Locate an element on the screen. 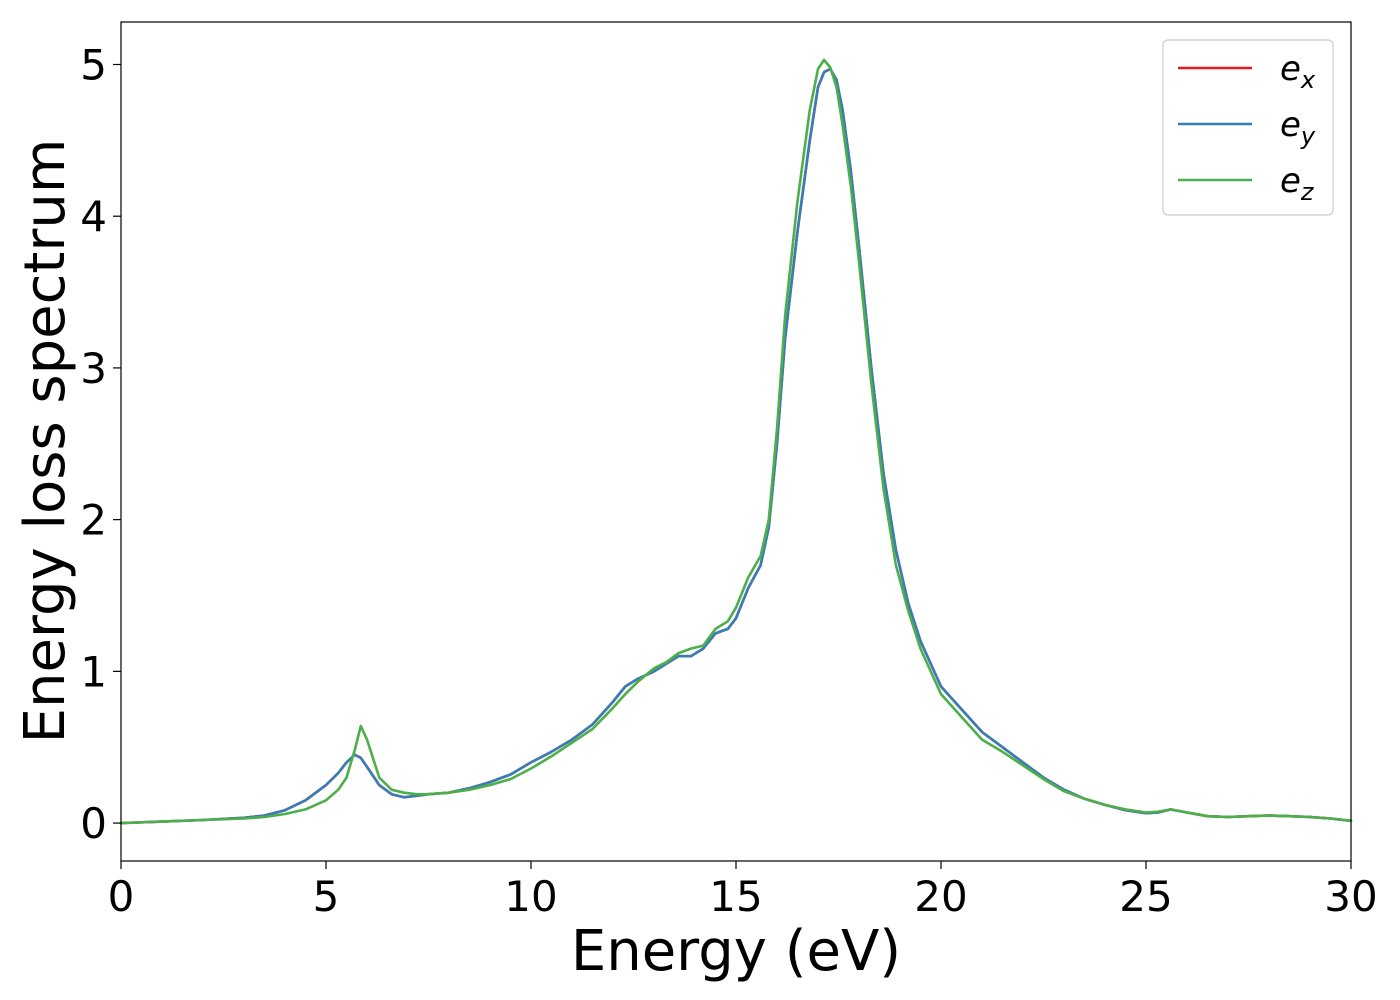  y-axis-title: Energy loss spectrum is located at coordinates (45, 441).